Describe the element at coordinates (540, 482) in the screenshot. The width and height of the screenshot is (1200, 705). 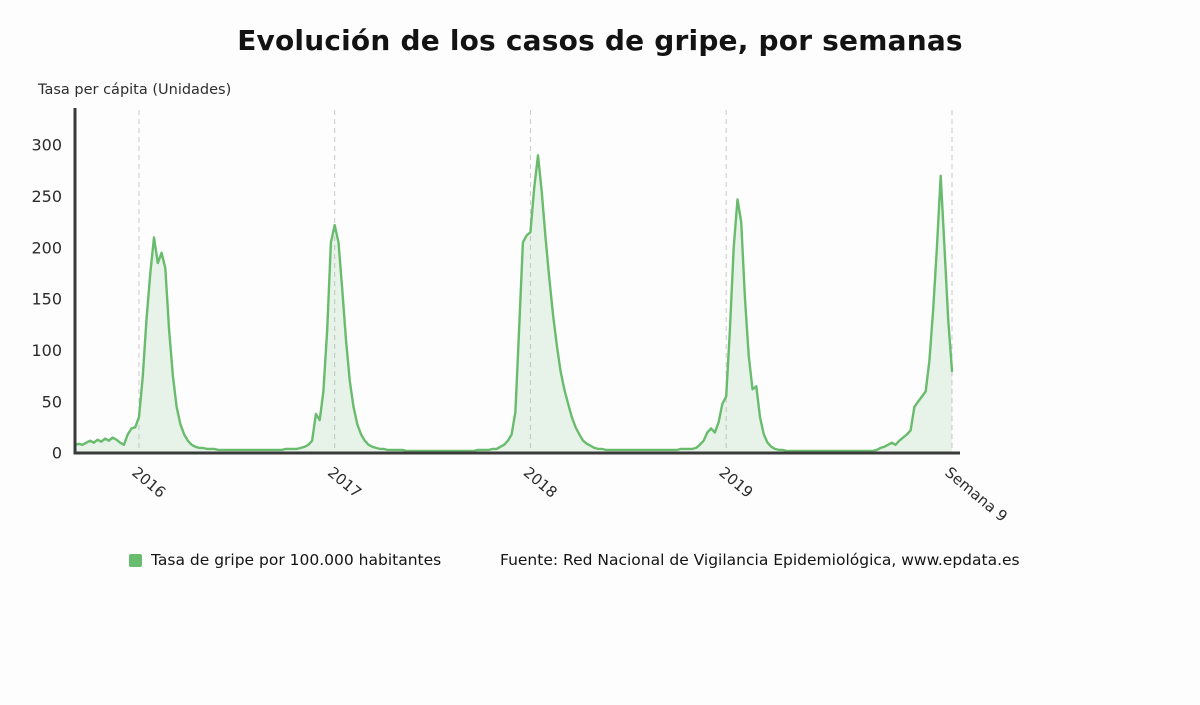
I see `x-tick-label: 2018` at that location.